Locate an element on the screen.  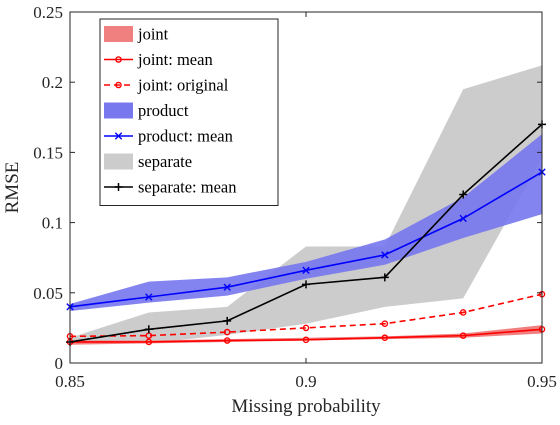
series-line-joint-mean is located at coordinates (306, 335).